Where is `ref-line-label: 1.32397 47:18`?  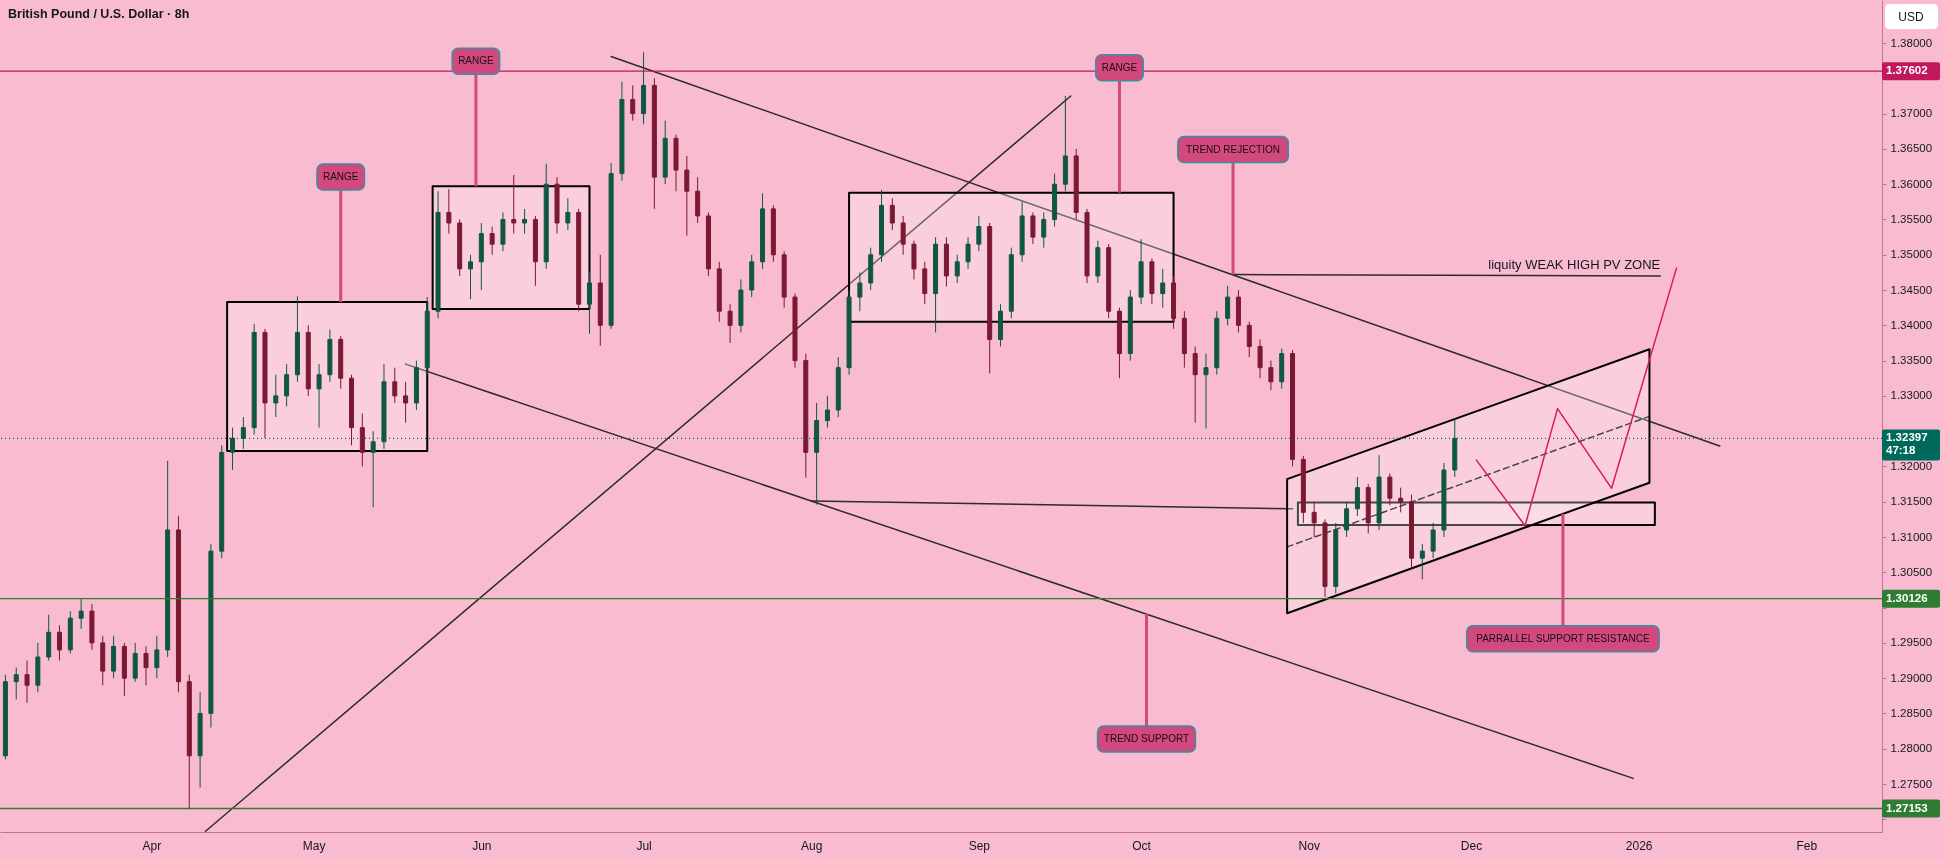 ref-line-label: 1.32397 47:18 is located at coordinates (1907, 444).